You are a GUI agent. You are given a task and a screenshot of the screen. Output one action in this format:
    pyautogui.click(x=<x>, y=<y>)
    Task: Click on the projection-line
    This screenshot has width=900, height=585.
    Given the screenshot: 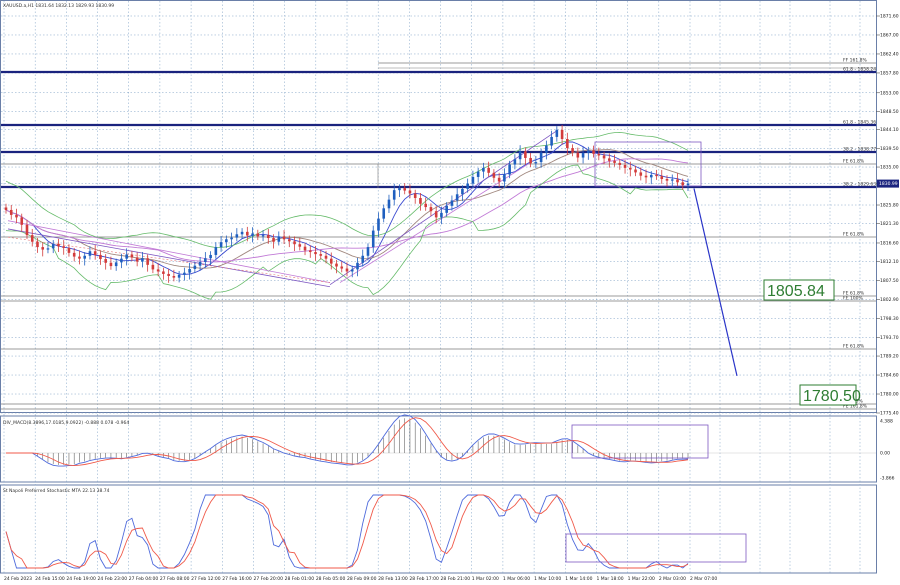 What is the action you would take?
    pyautogui.click(x=715, y=282)
    